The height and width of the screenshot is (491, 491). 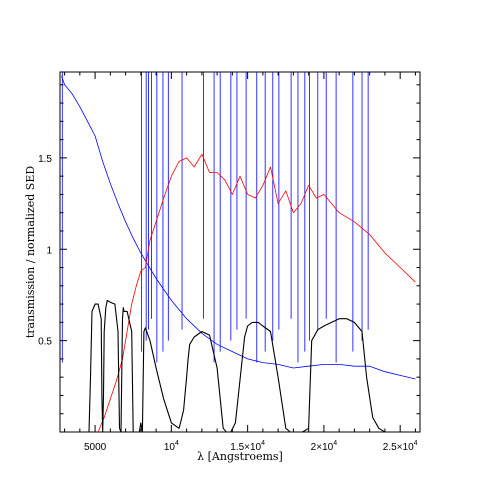 What do you see at coordinates (30, 252) in the screenshot?
I see `y-axis-title: transmission / normalized SED` at bounding box center [30, 252].